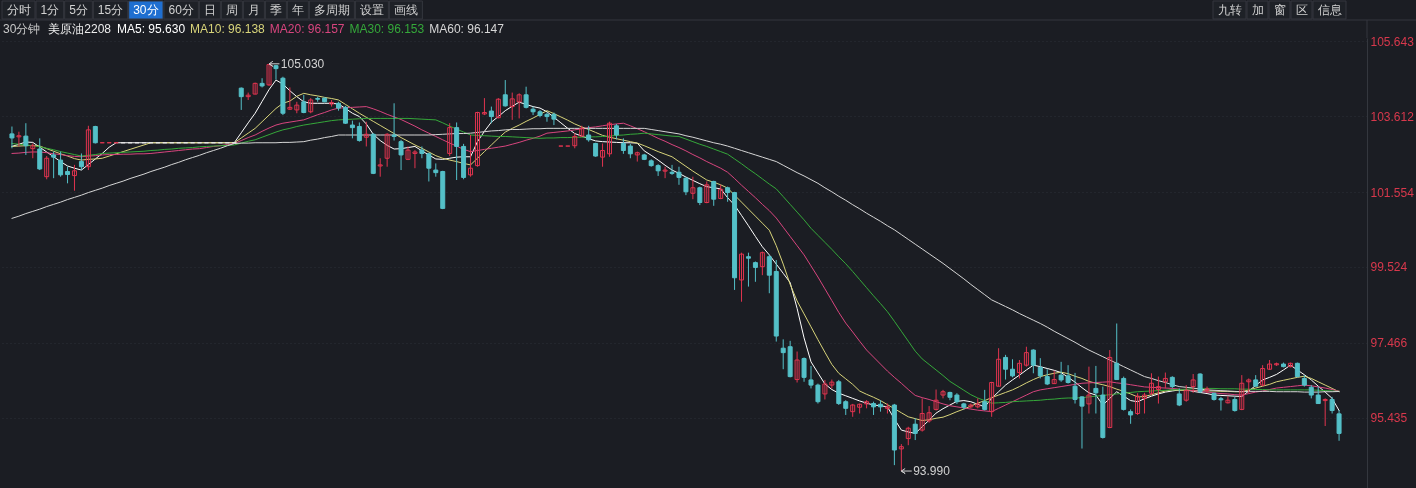  I want to click on text: 窗, so click(1279, 10).